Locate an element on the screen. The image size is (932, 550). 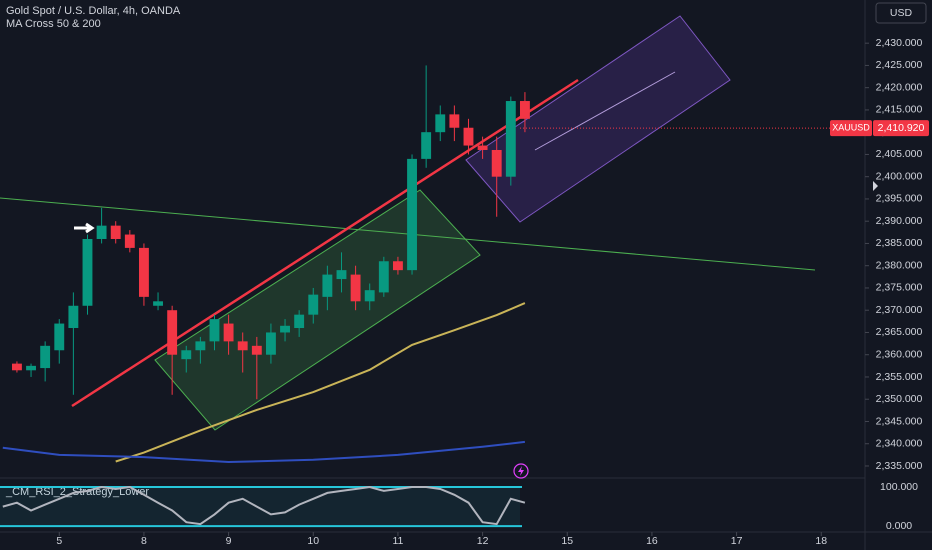
rsi-tick-label: 0.000 is located at coordinates (899, 526).